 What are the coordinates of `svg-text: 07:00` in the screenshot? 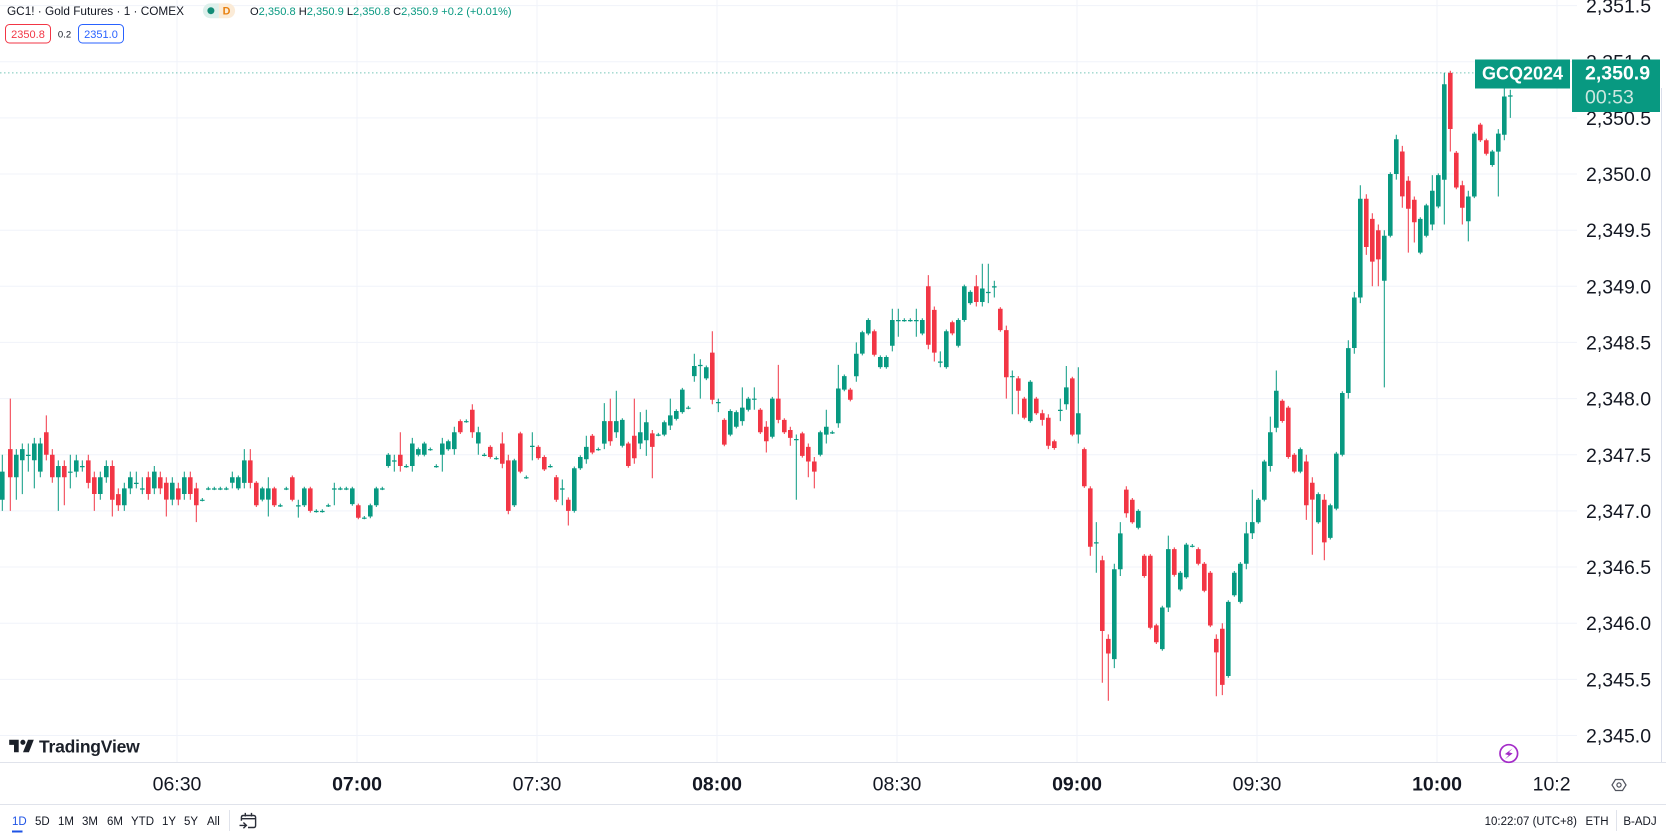 It's located at (357, 785).